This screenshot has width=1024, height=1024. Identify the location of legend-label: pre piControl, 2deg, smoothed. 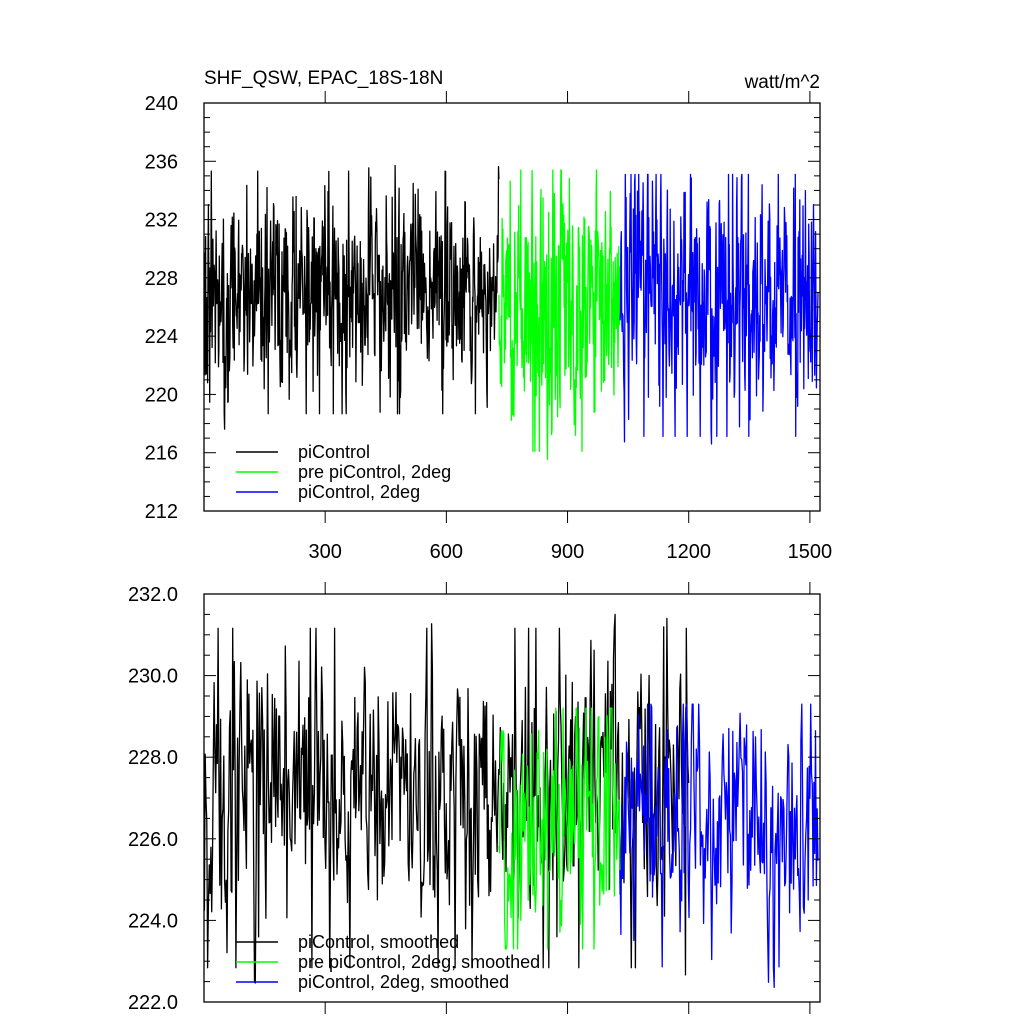
(419, 962).